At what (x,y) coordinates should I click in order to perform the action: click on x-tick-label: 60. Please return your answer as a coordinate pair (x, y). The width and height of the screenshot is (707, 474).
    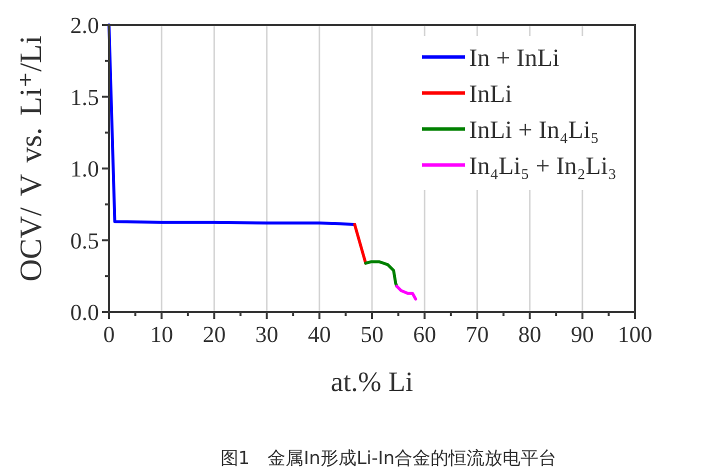
    Looking at the image, I should click on (424, 334).